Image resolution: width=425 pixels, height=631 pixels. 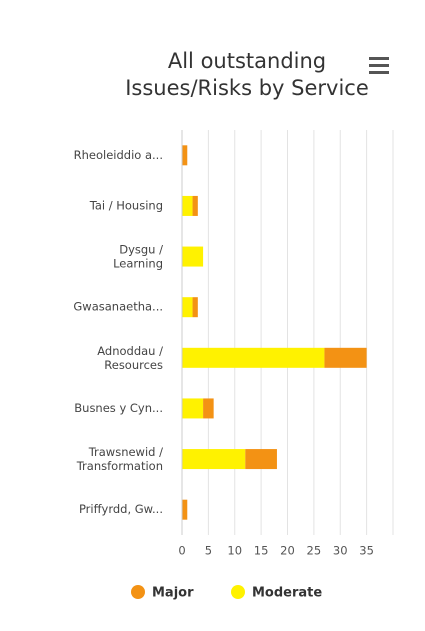 What do you see at coordinates (340, 551) in the screenshot?
I see `x-tick-label: 30` at bounding box center [340, 551].